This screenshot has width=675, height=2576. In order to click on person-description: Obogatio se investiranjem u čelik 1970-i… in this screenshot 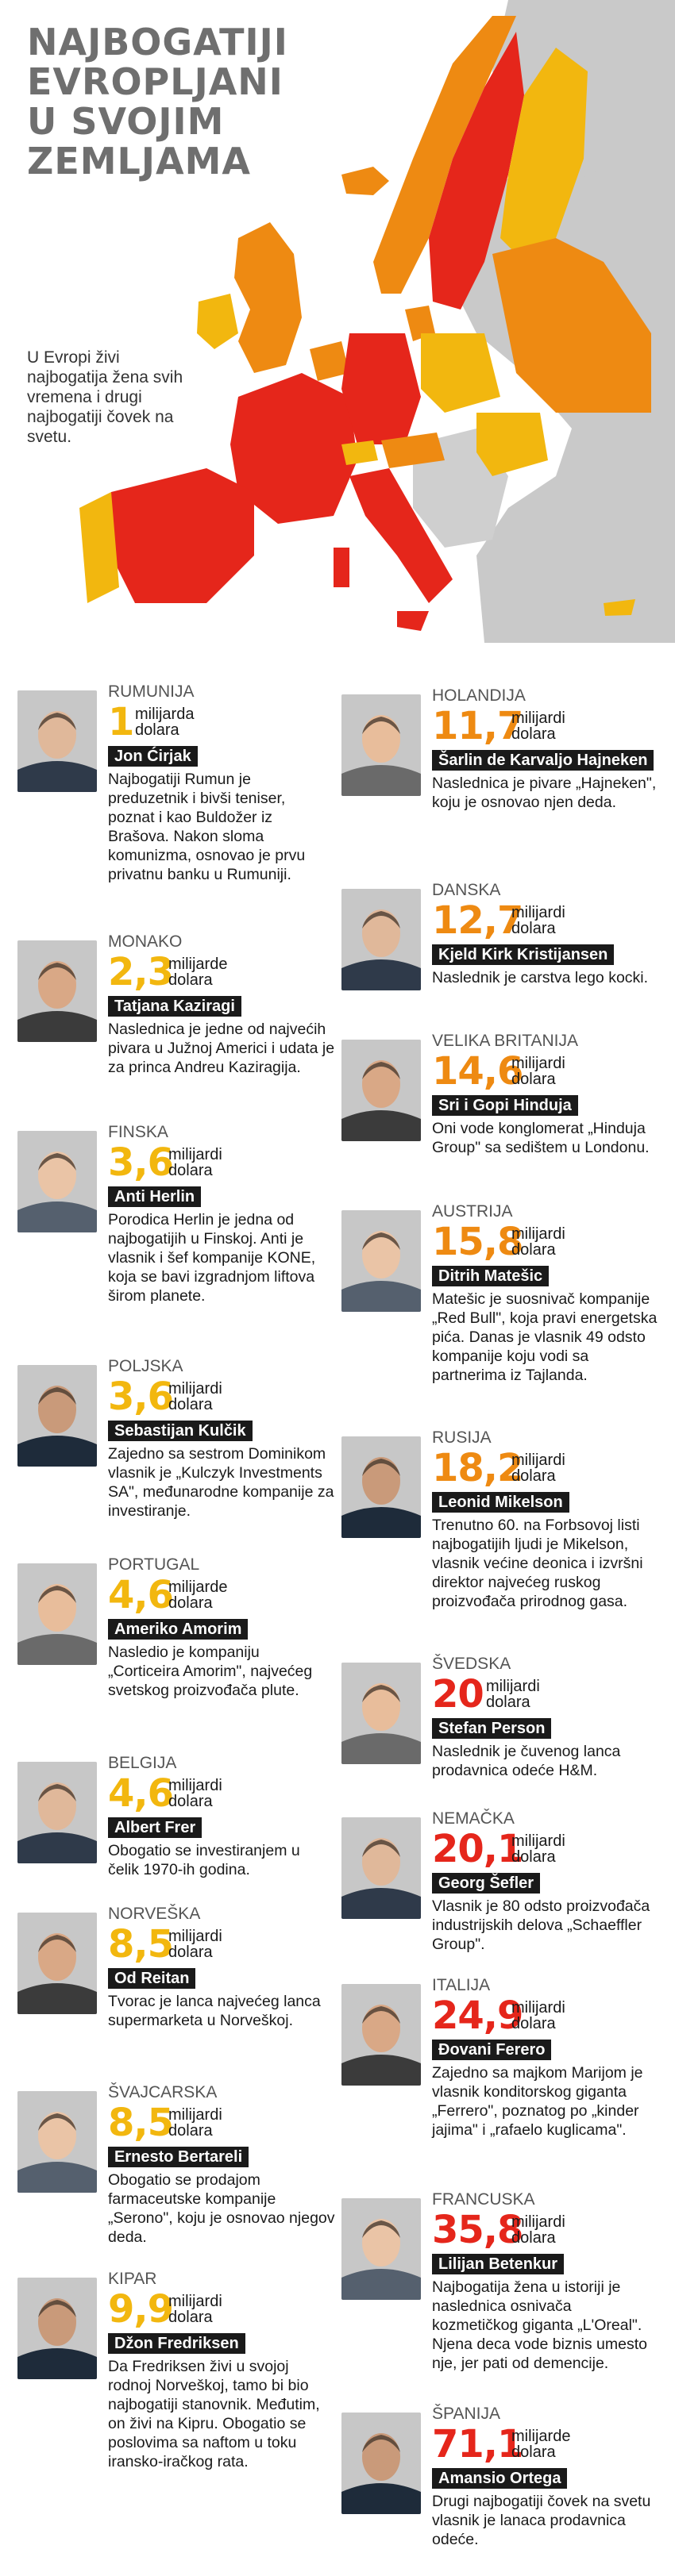, I will do `click(204, 1860)`.